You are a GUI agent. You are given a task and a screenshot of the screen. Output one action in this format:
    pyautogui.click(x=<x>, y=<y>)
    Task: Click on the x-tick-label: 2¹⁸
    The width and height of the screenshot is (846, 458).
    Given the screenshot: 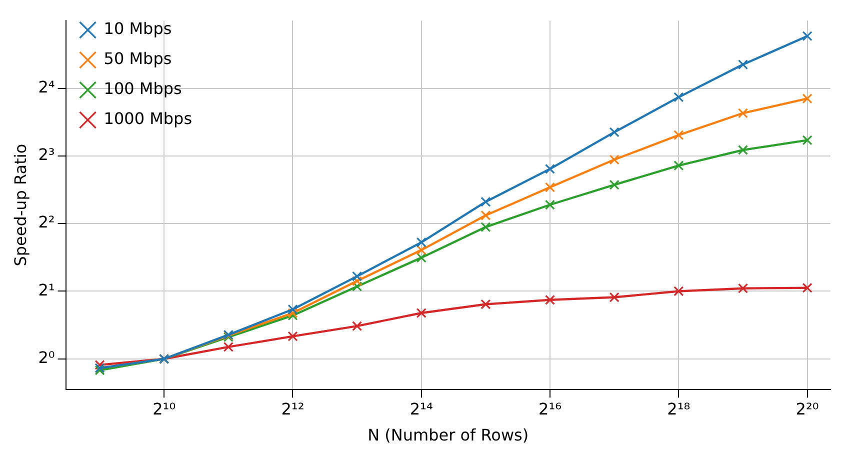 What is the action you would take?
    pyautogui.click(x=678, y=408)
    